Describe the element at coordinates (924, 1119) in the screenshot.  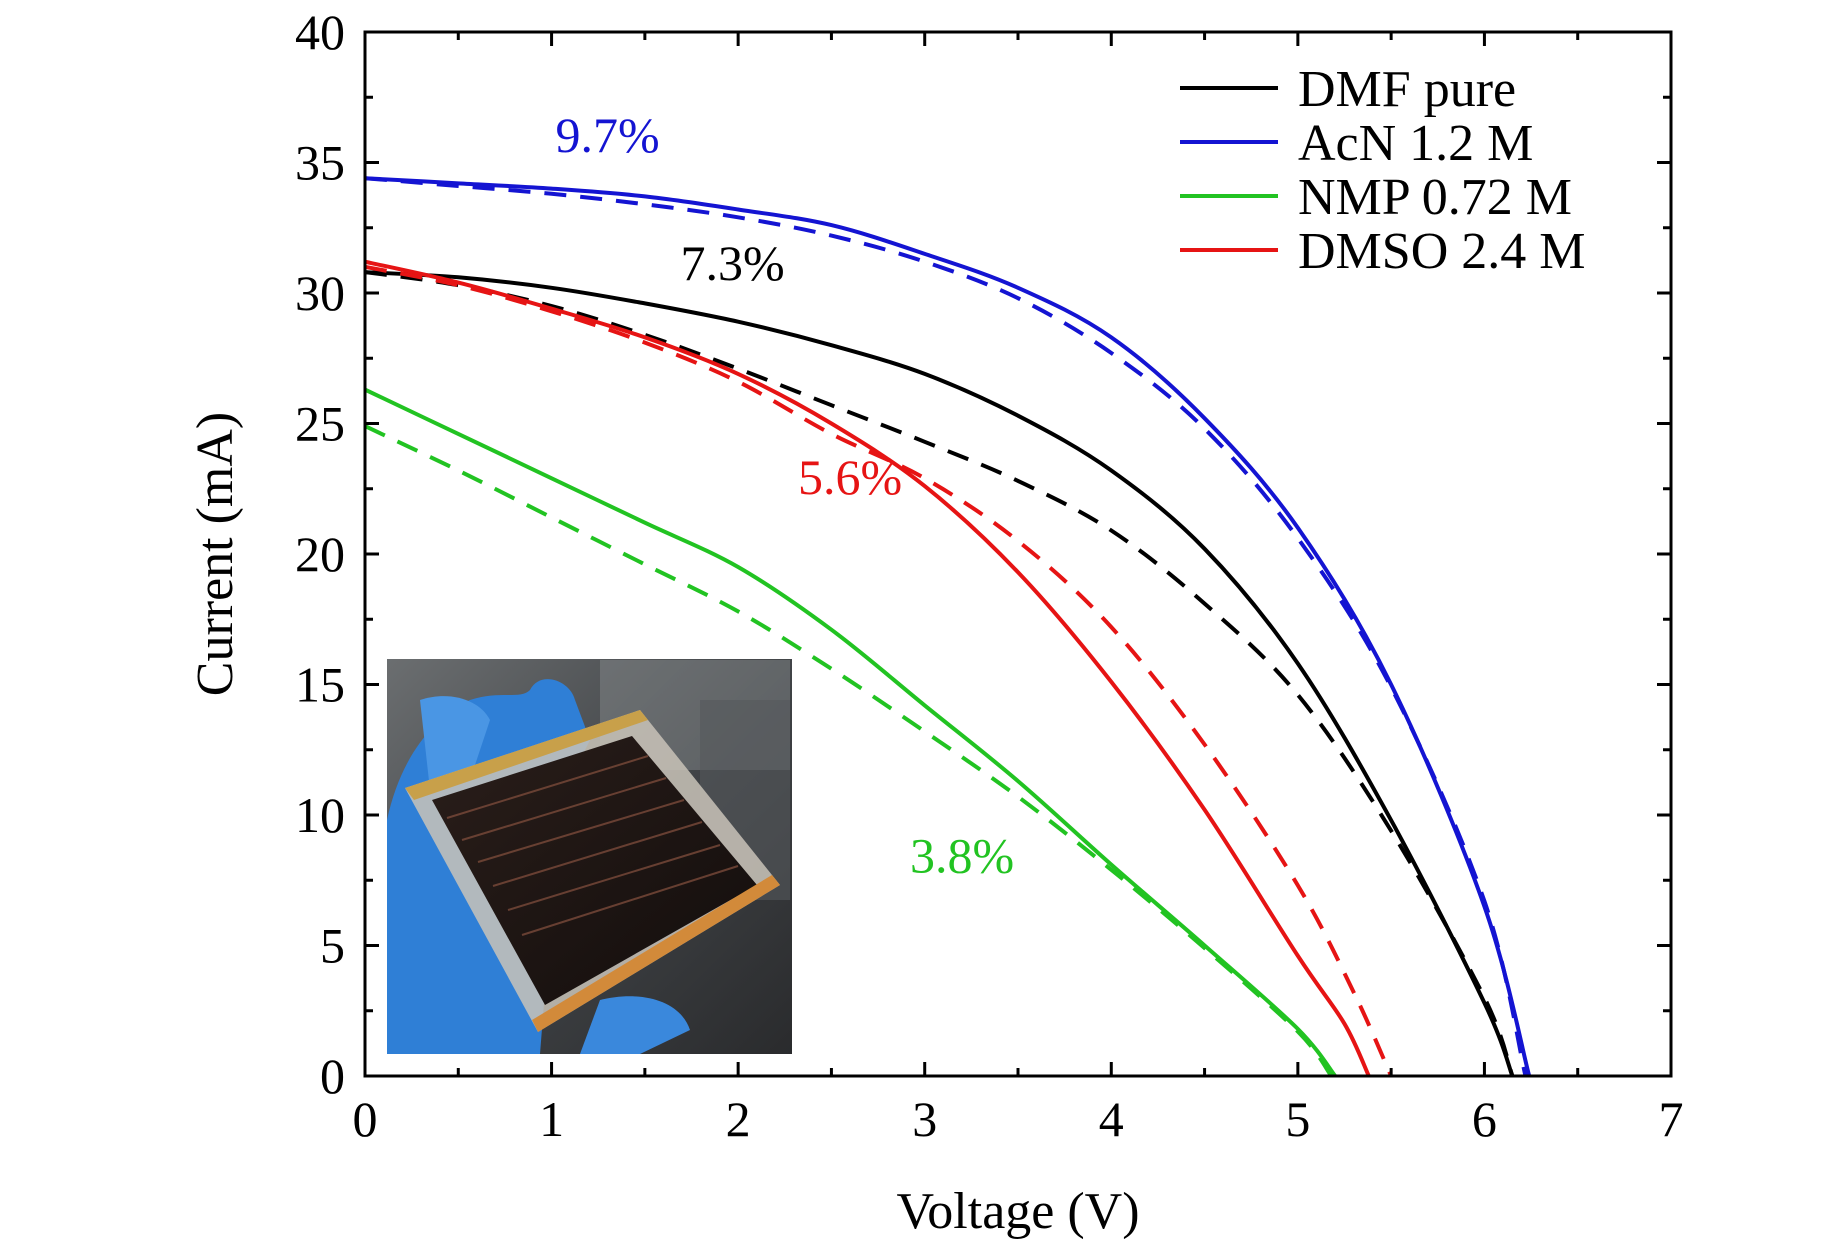
I see `x-tick-label: 3` at that location.